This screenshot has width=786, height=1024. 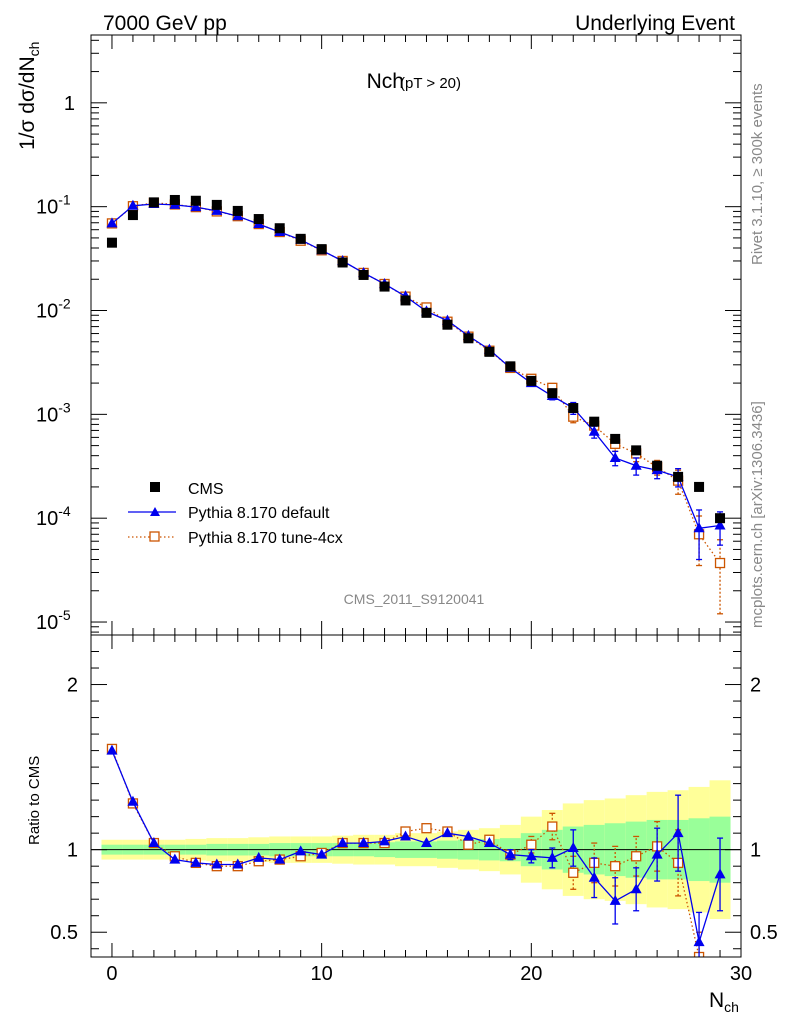 What do you see at coordinates (53, 412) in the screenshot?
I see `upper-y-tick-label: 10⁻³` at bounding box center [53, 412].